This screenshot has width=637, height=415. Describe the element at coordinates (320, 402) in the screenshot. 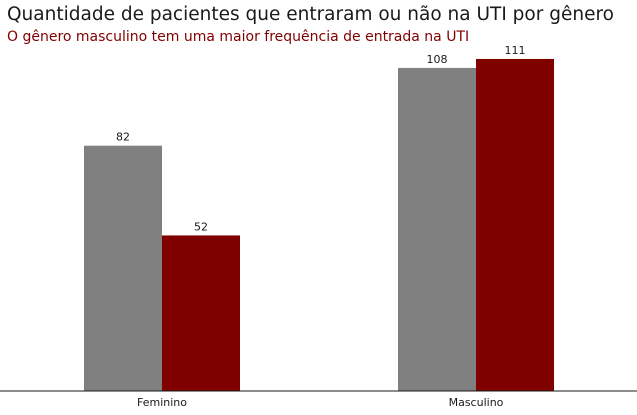

I see `x-ticks-group: Feminino Masculino` at that location.